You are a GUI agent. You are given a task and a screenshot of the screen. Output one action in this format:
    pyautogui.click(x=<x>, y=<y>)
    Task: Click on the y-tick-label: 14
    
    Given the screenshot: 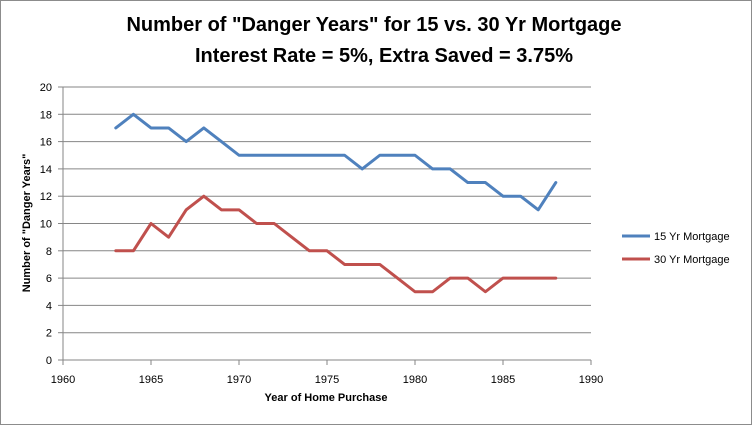 What is the action you would take?
    pyautogui.click(x=46, y=170)
    